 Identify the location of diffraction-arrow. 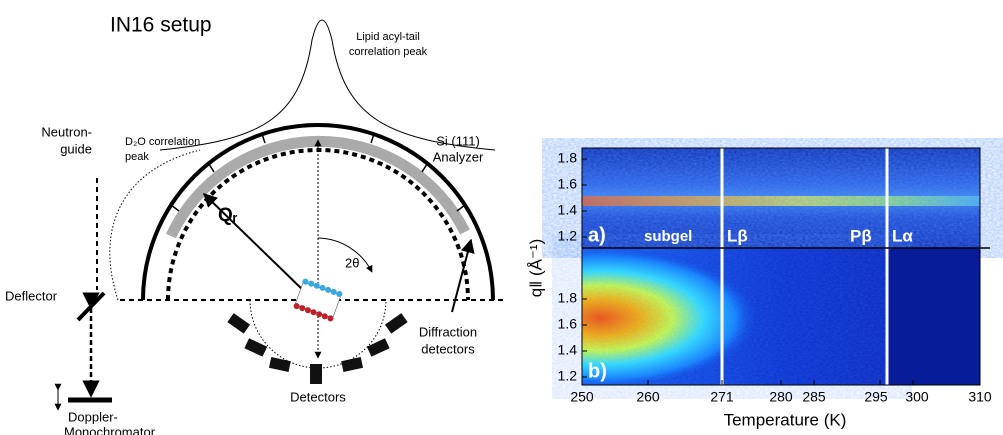
(463, 275).